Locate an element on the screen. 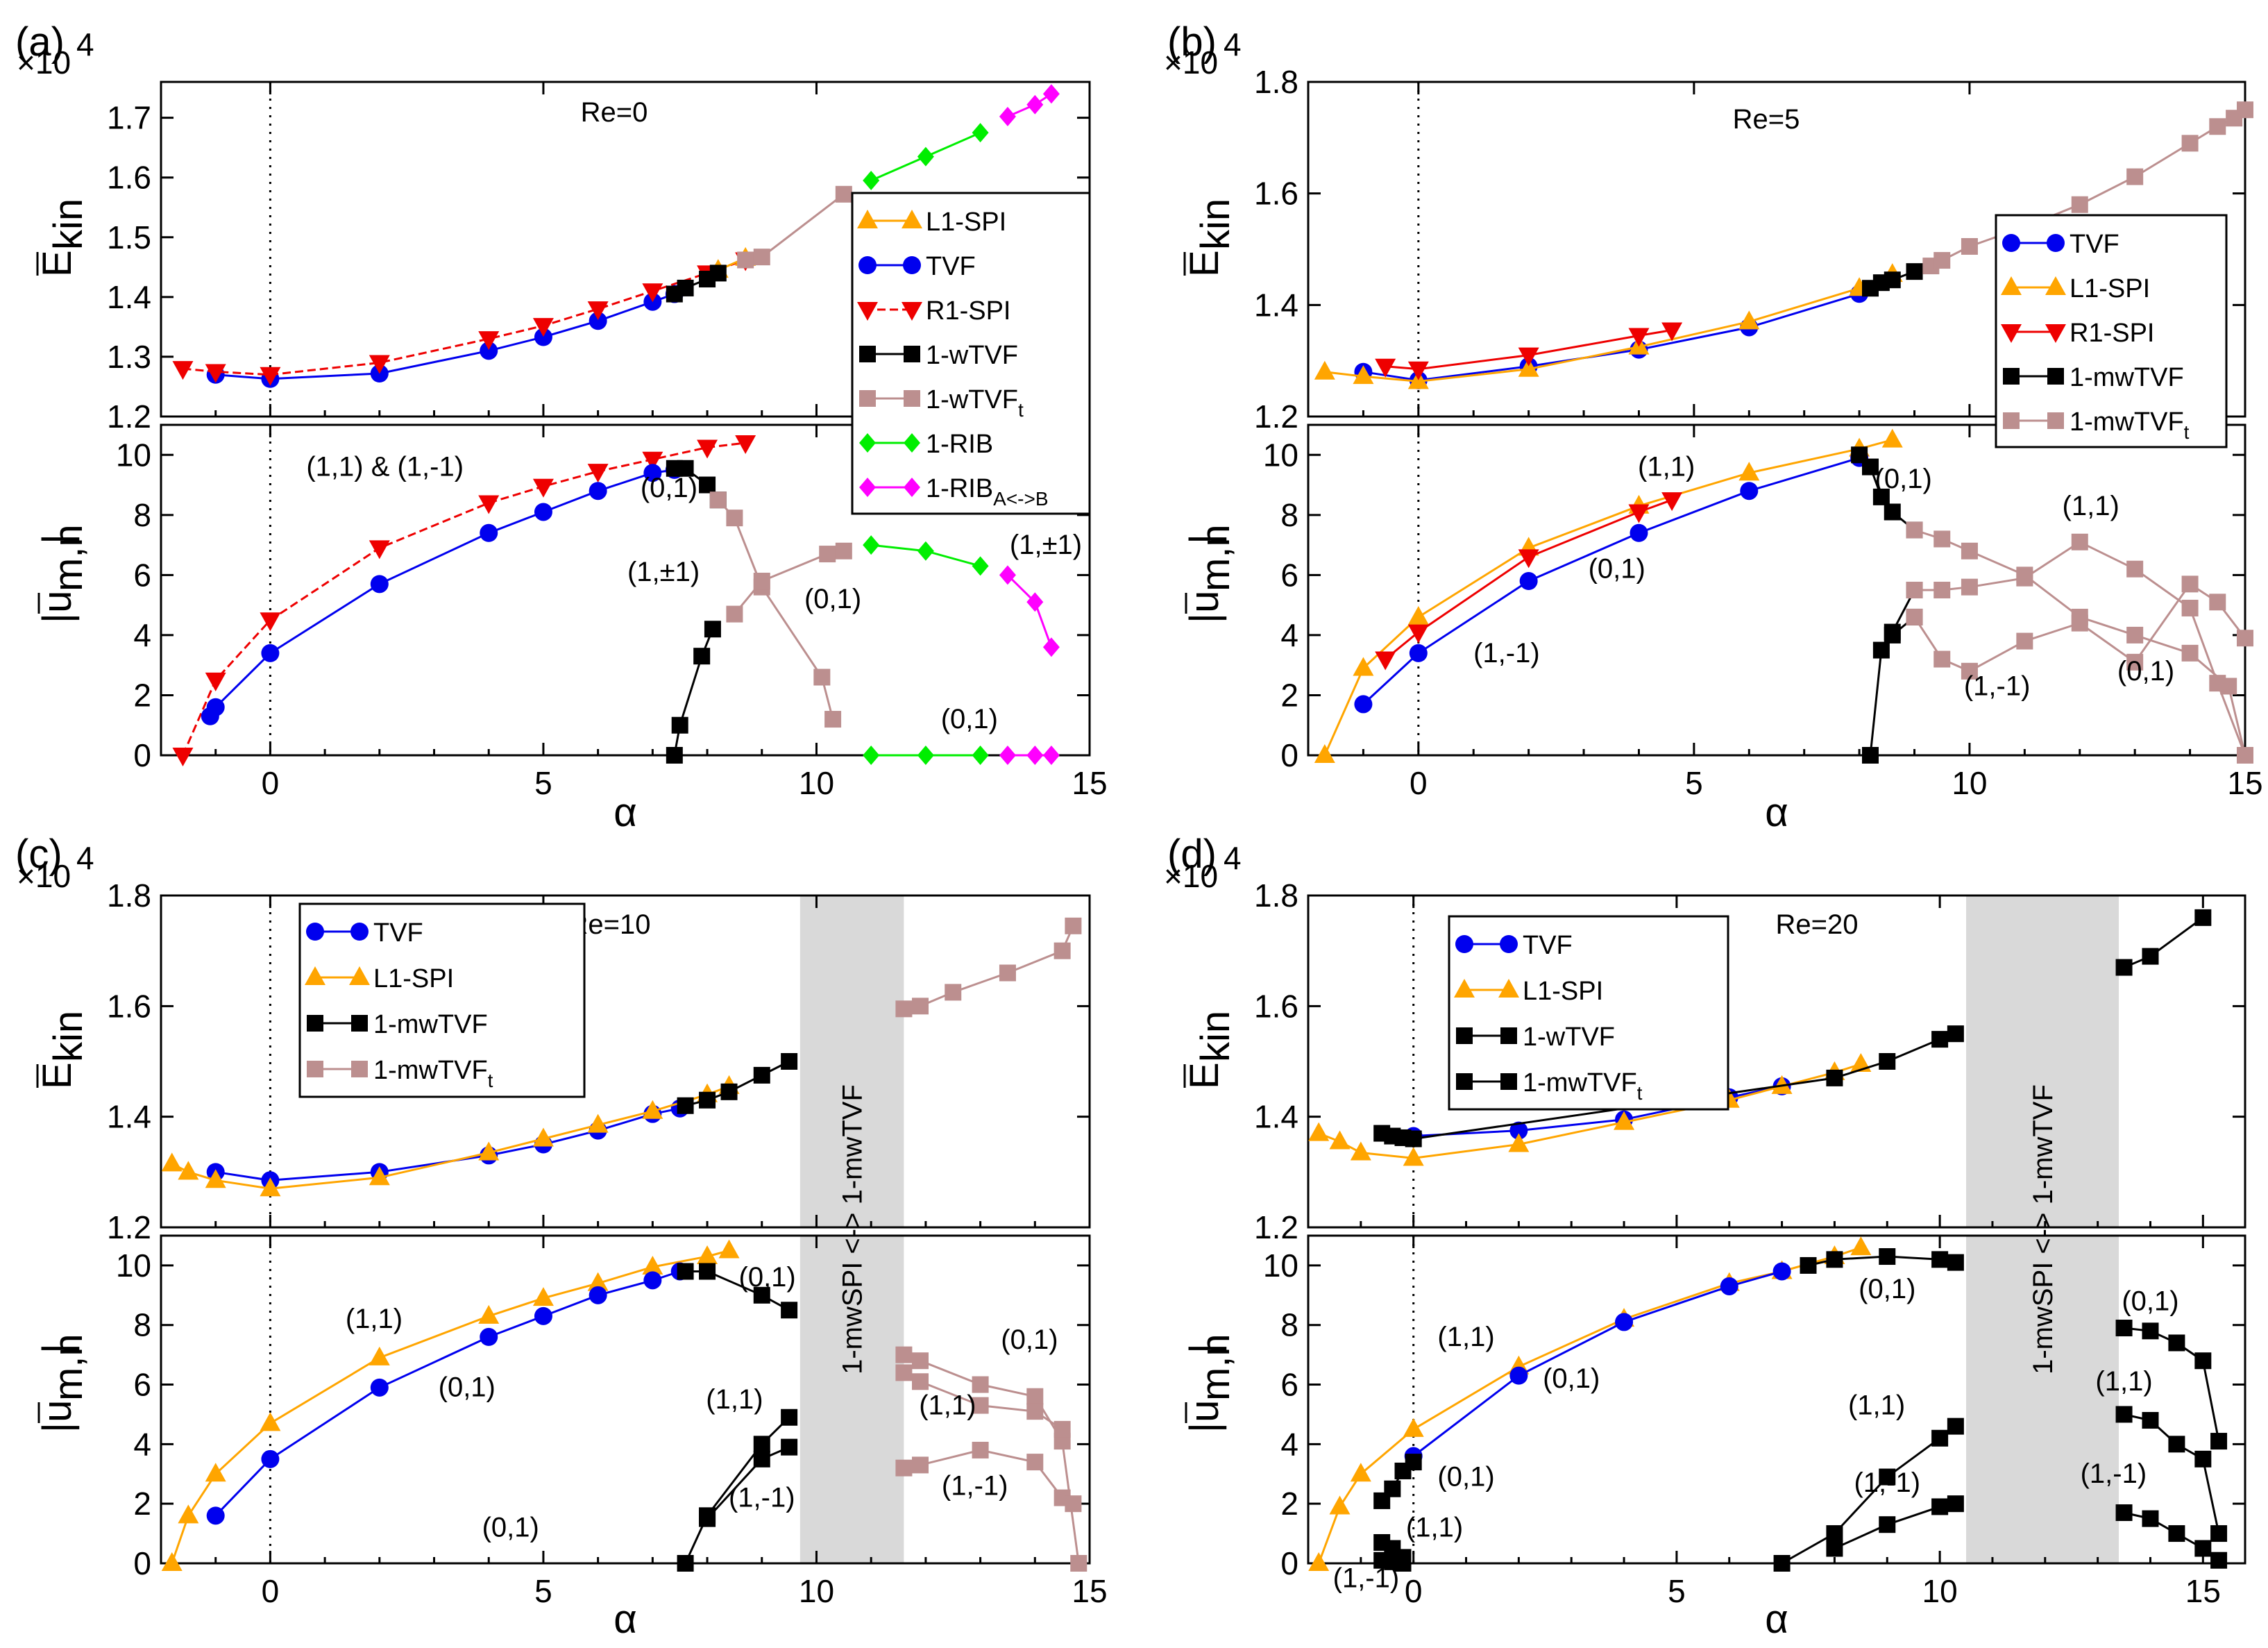 This screenshot has width=2268, height=1648. panel3-bottom-xtick-label: 0 is located at coordinates (1414, 1591).